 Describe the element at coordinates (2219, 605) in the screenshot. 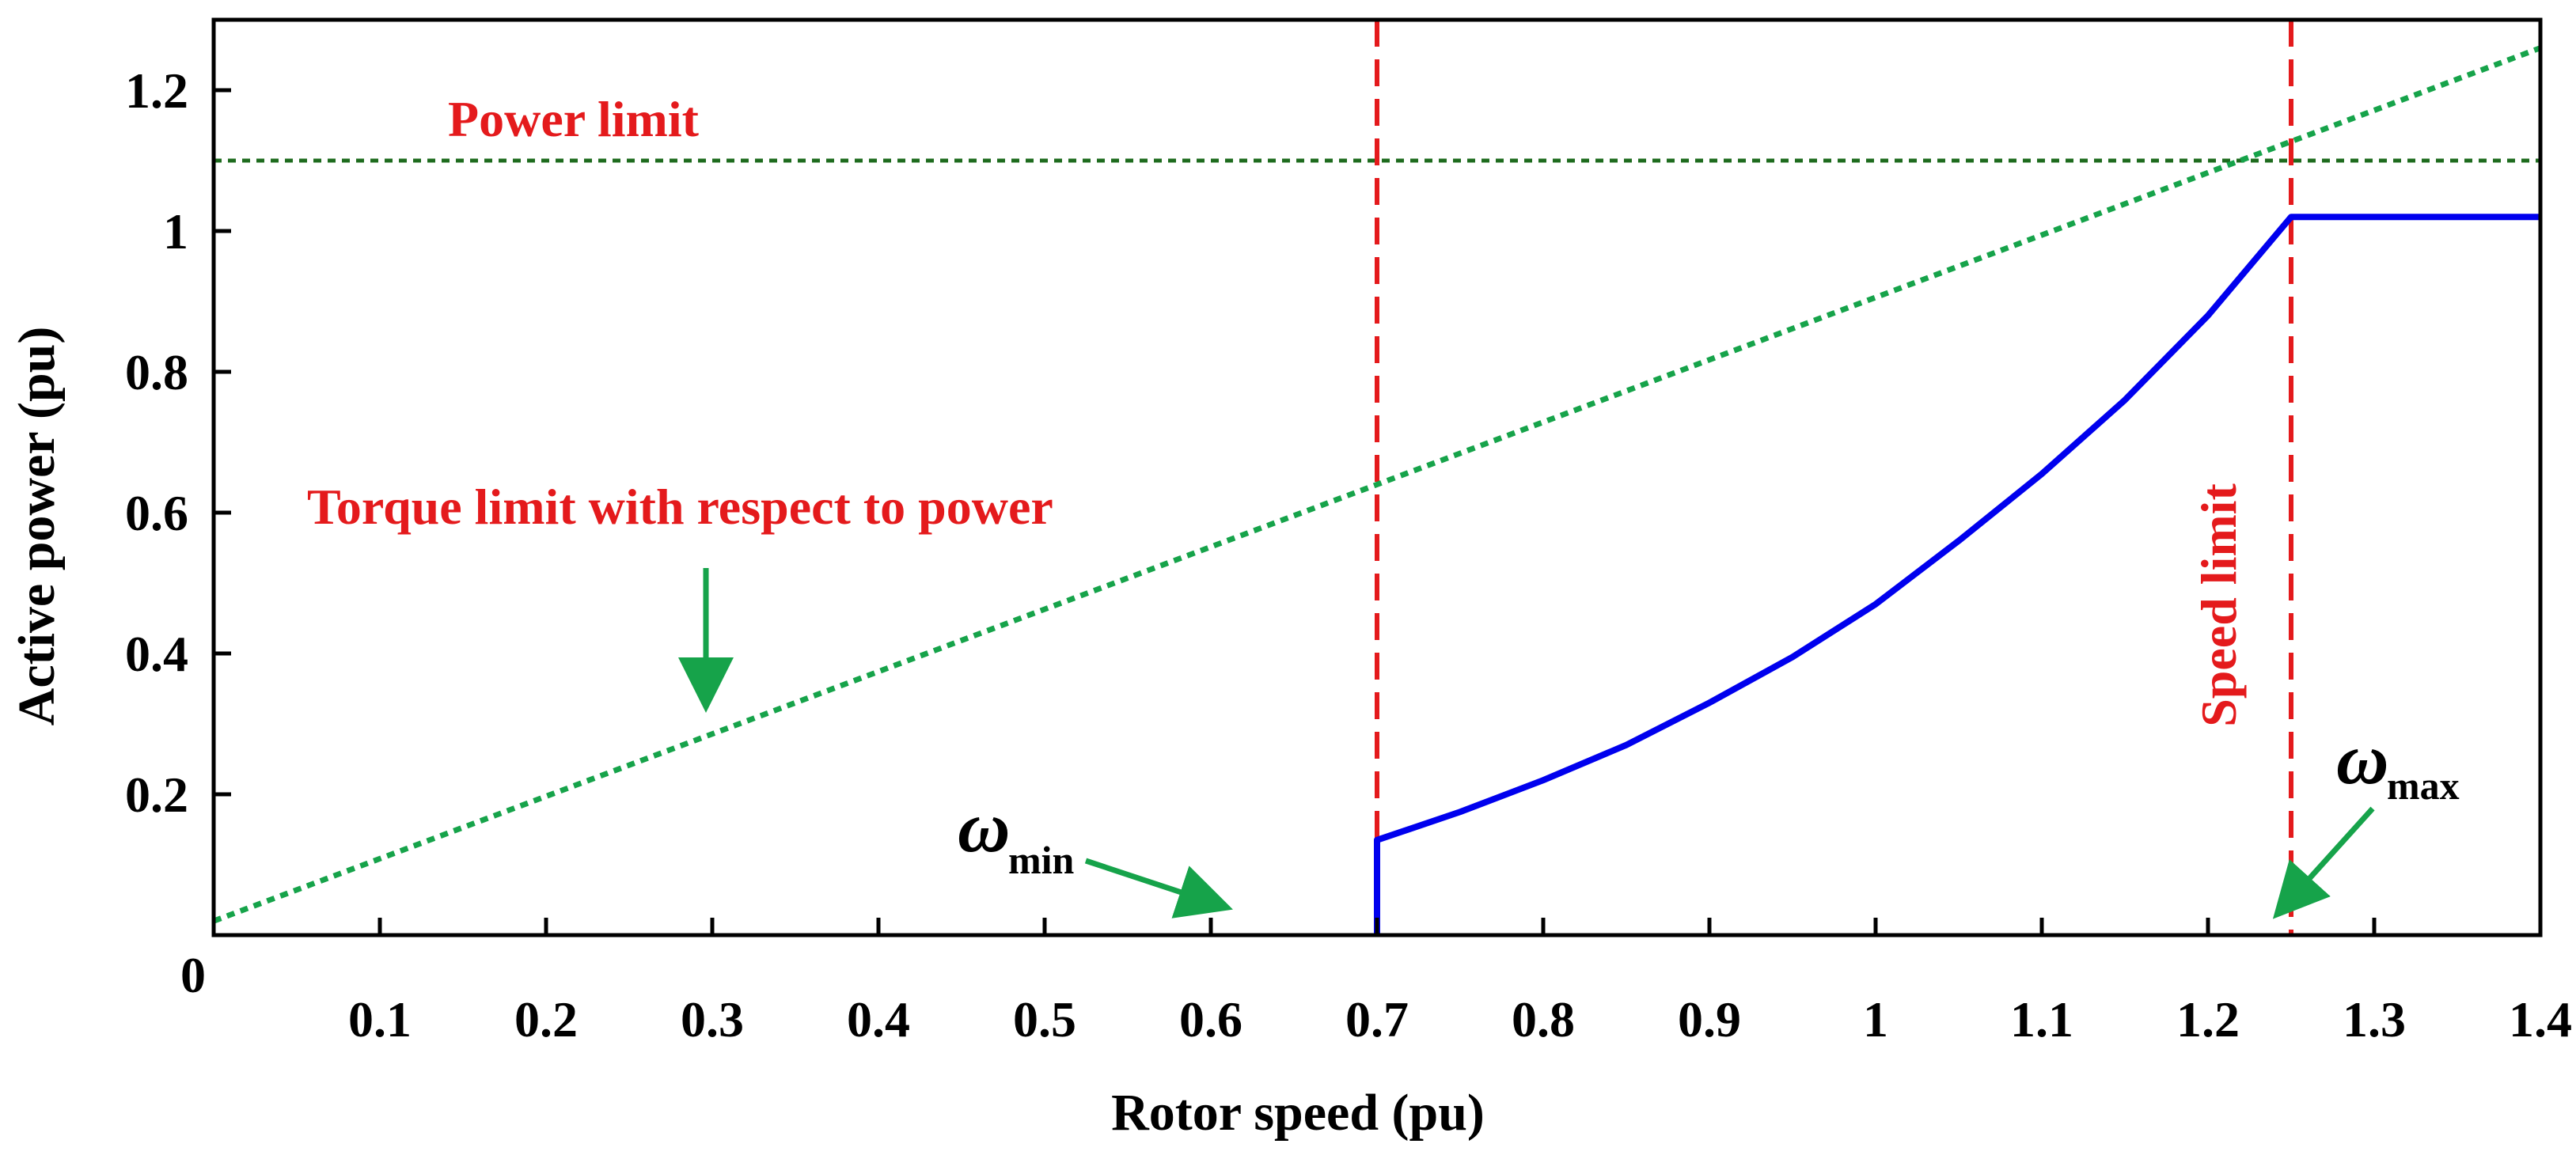

I see `speed-limit-label: Speed limit` at that location.